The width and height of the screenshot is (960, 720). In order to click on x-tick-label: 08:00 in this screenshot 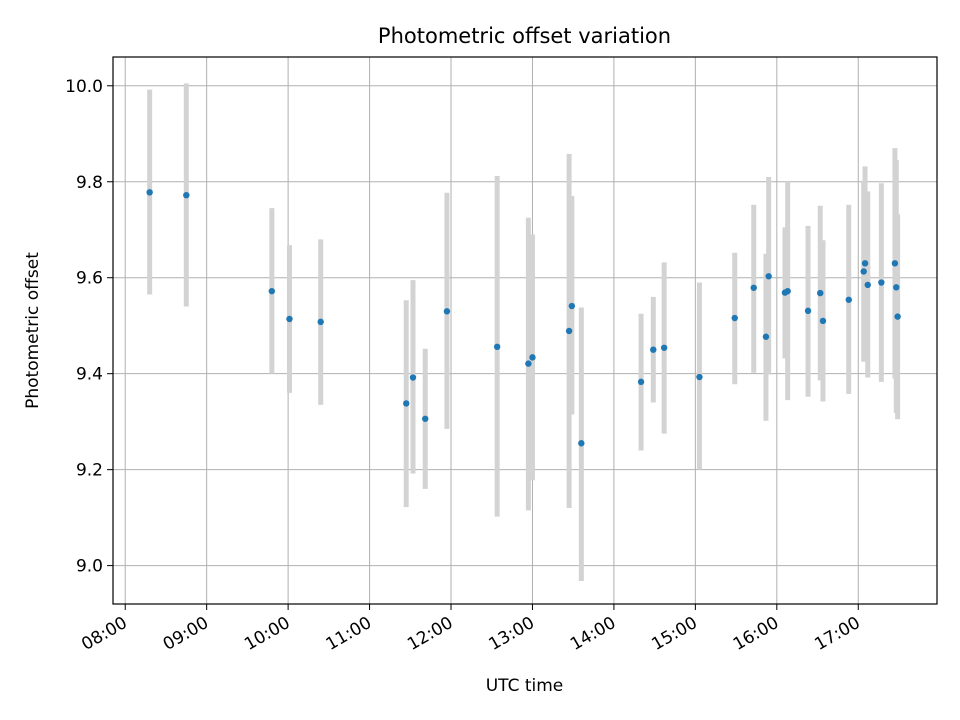, I will do `click(104, 634)`.